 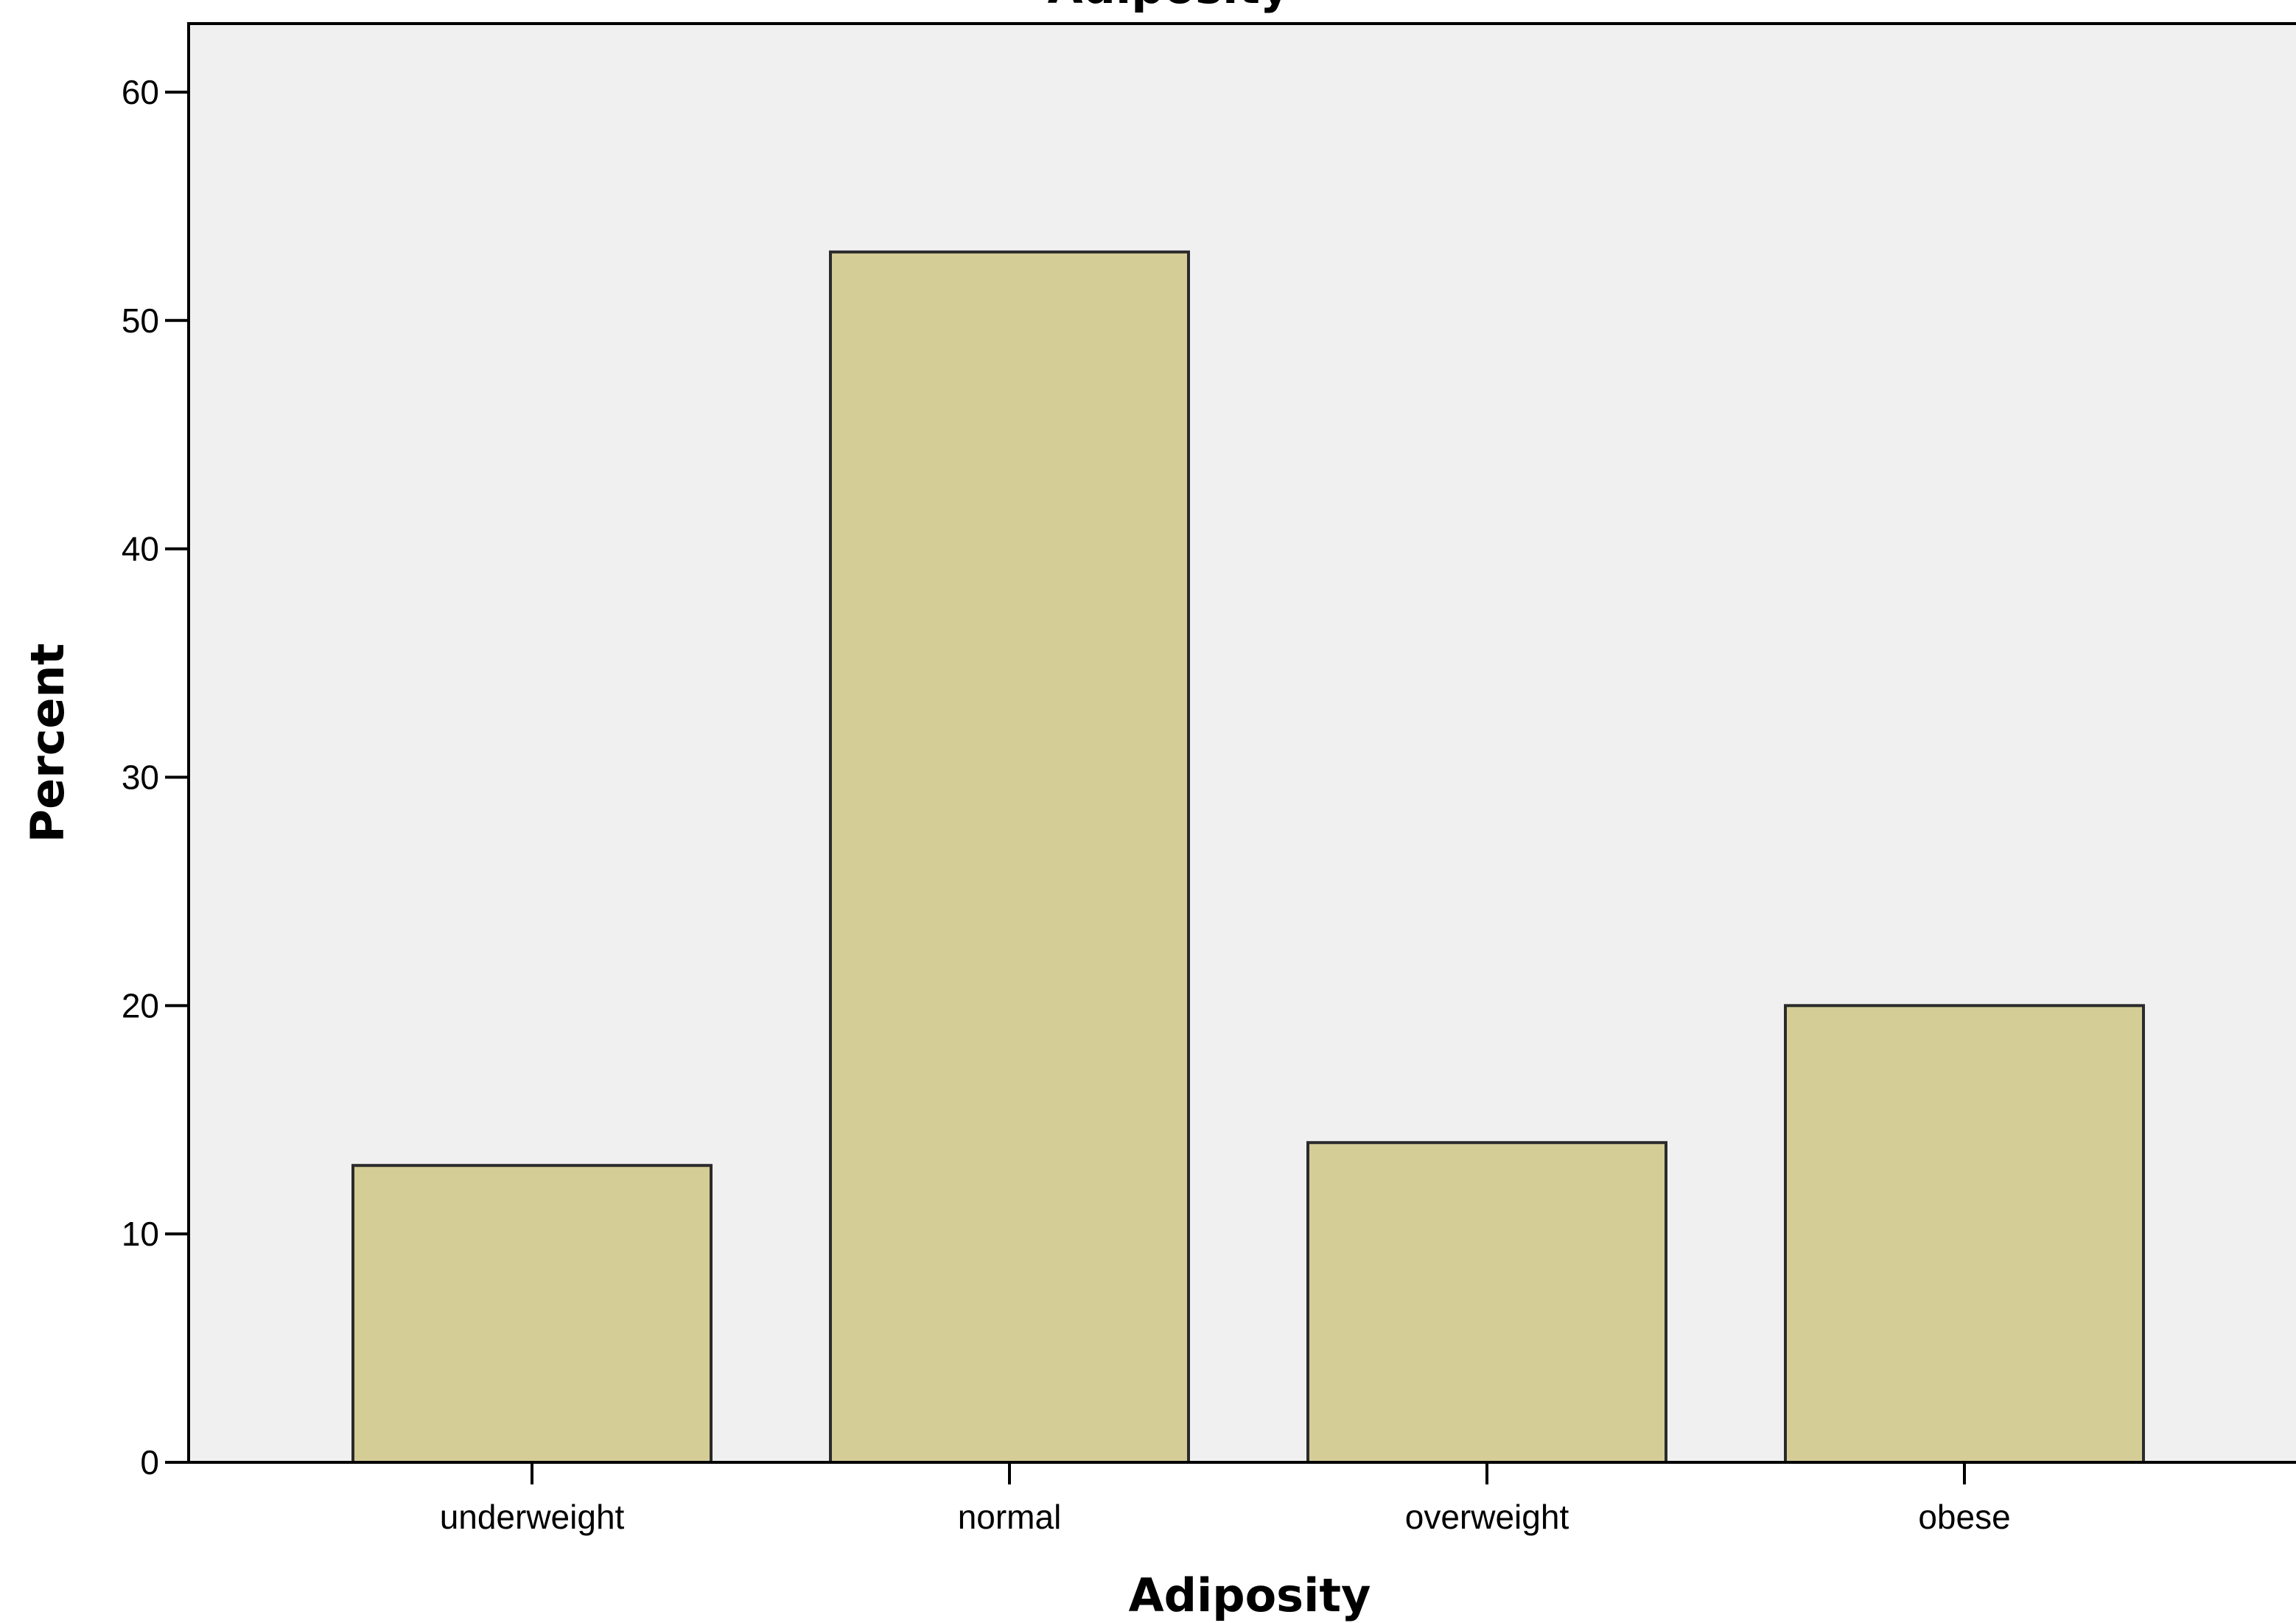 What do you see at coordinates (1964, 1517) in the screenshot?
I see `x-tick-label: obese` at bounding box center [1964, 1517].